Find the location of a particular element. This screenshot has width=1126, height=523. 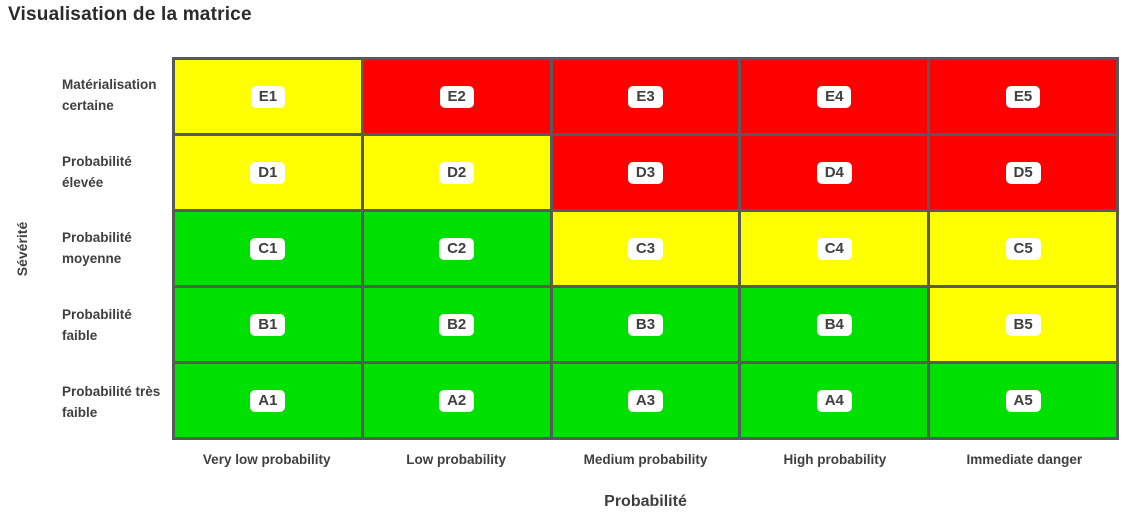

cell-badge-C1: C1 is located at coordinates (268, 248).